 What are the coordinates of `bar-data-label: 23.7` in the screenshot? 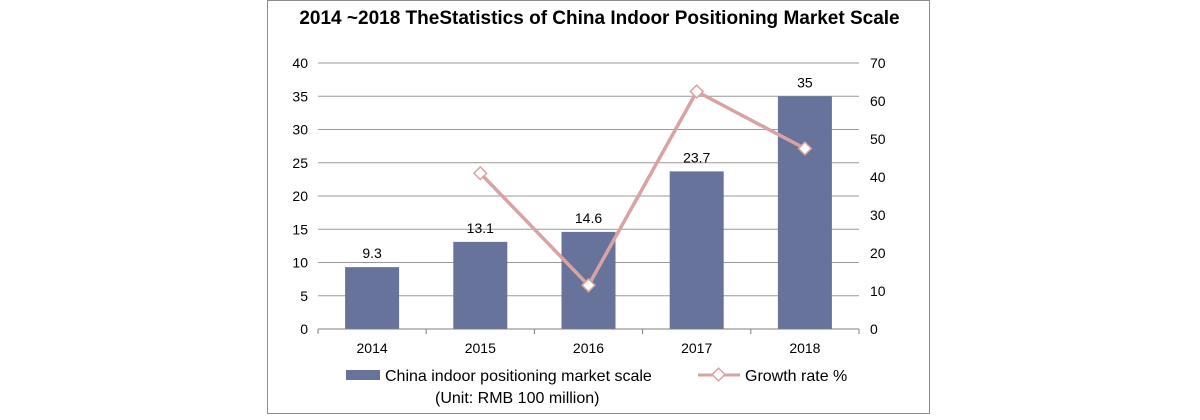 It's located at (696, 157).